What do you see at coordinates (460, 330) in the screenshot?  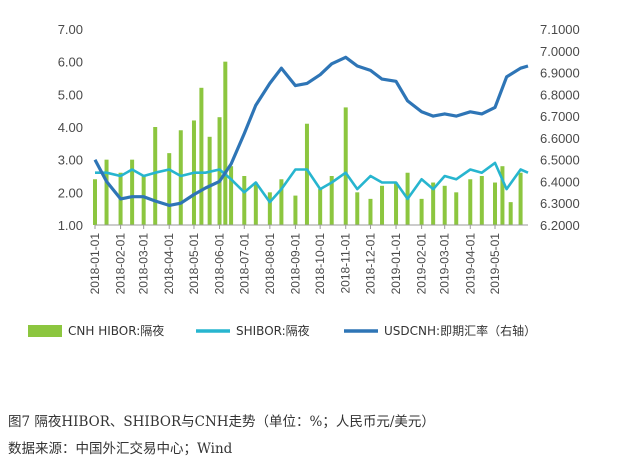 I see `legend-label: USDCNH:即期汇率（右轴）` at bounding box center [460, 330].